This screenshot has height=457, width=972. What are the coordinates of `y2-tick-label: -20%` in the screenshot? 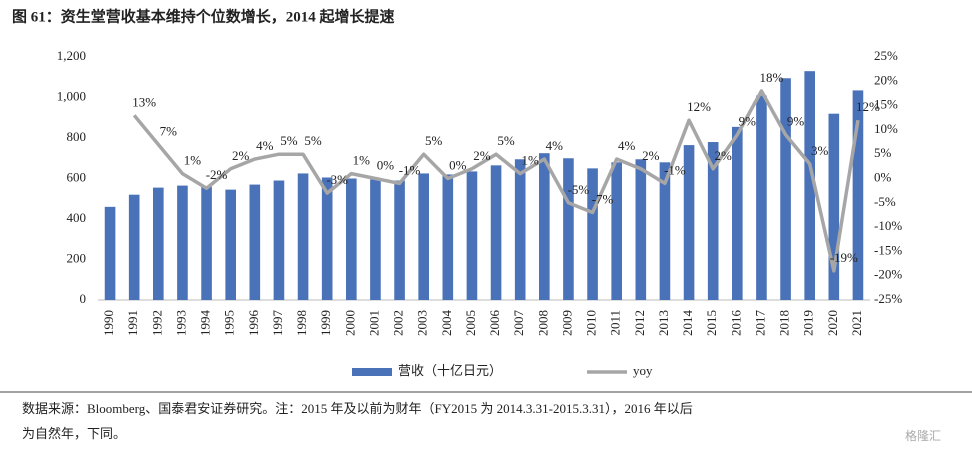 It's located at (888, 274).